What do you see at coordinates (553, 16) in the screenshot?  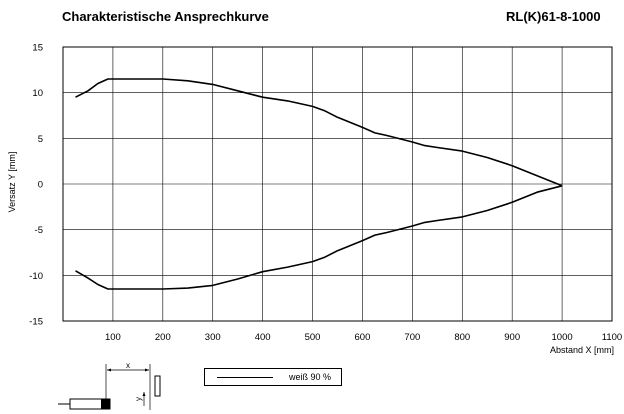 I see `model-number: RL(K)61-8-1000` at bounding box center [553, 16].